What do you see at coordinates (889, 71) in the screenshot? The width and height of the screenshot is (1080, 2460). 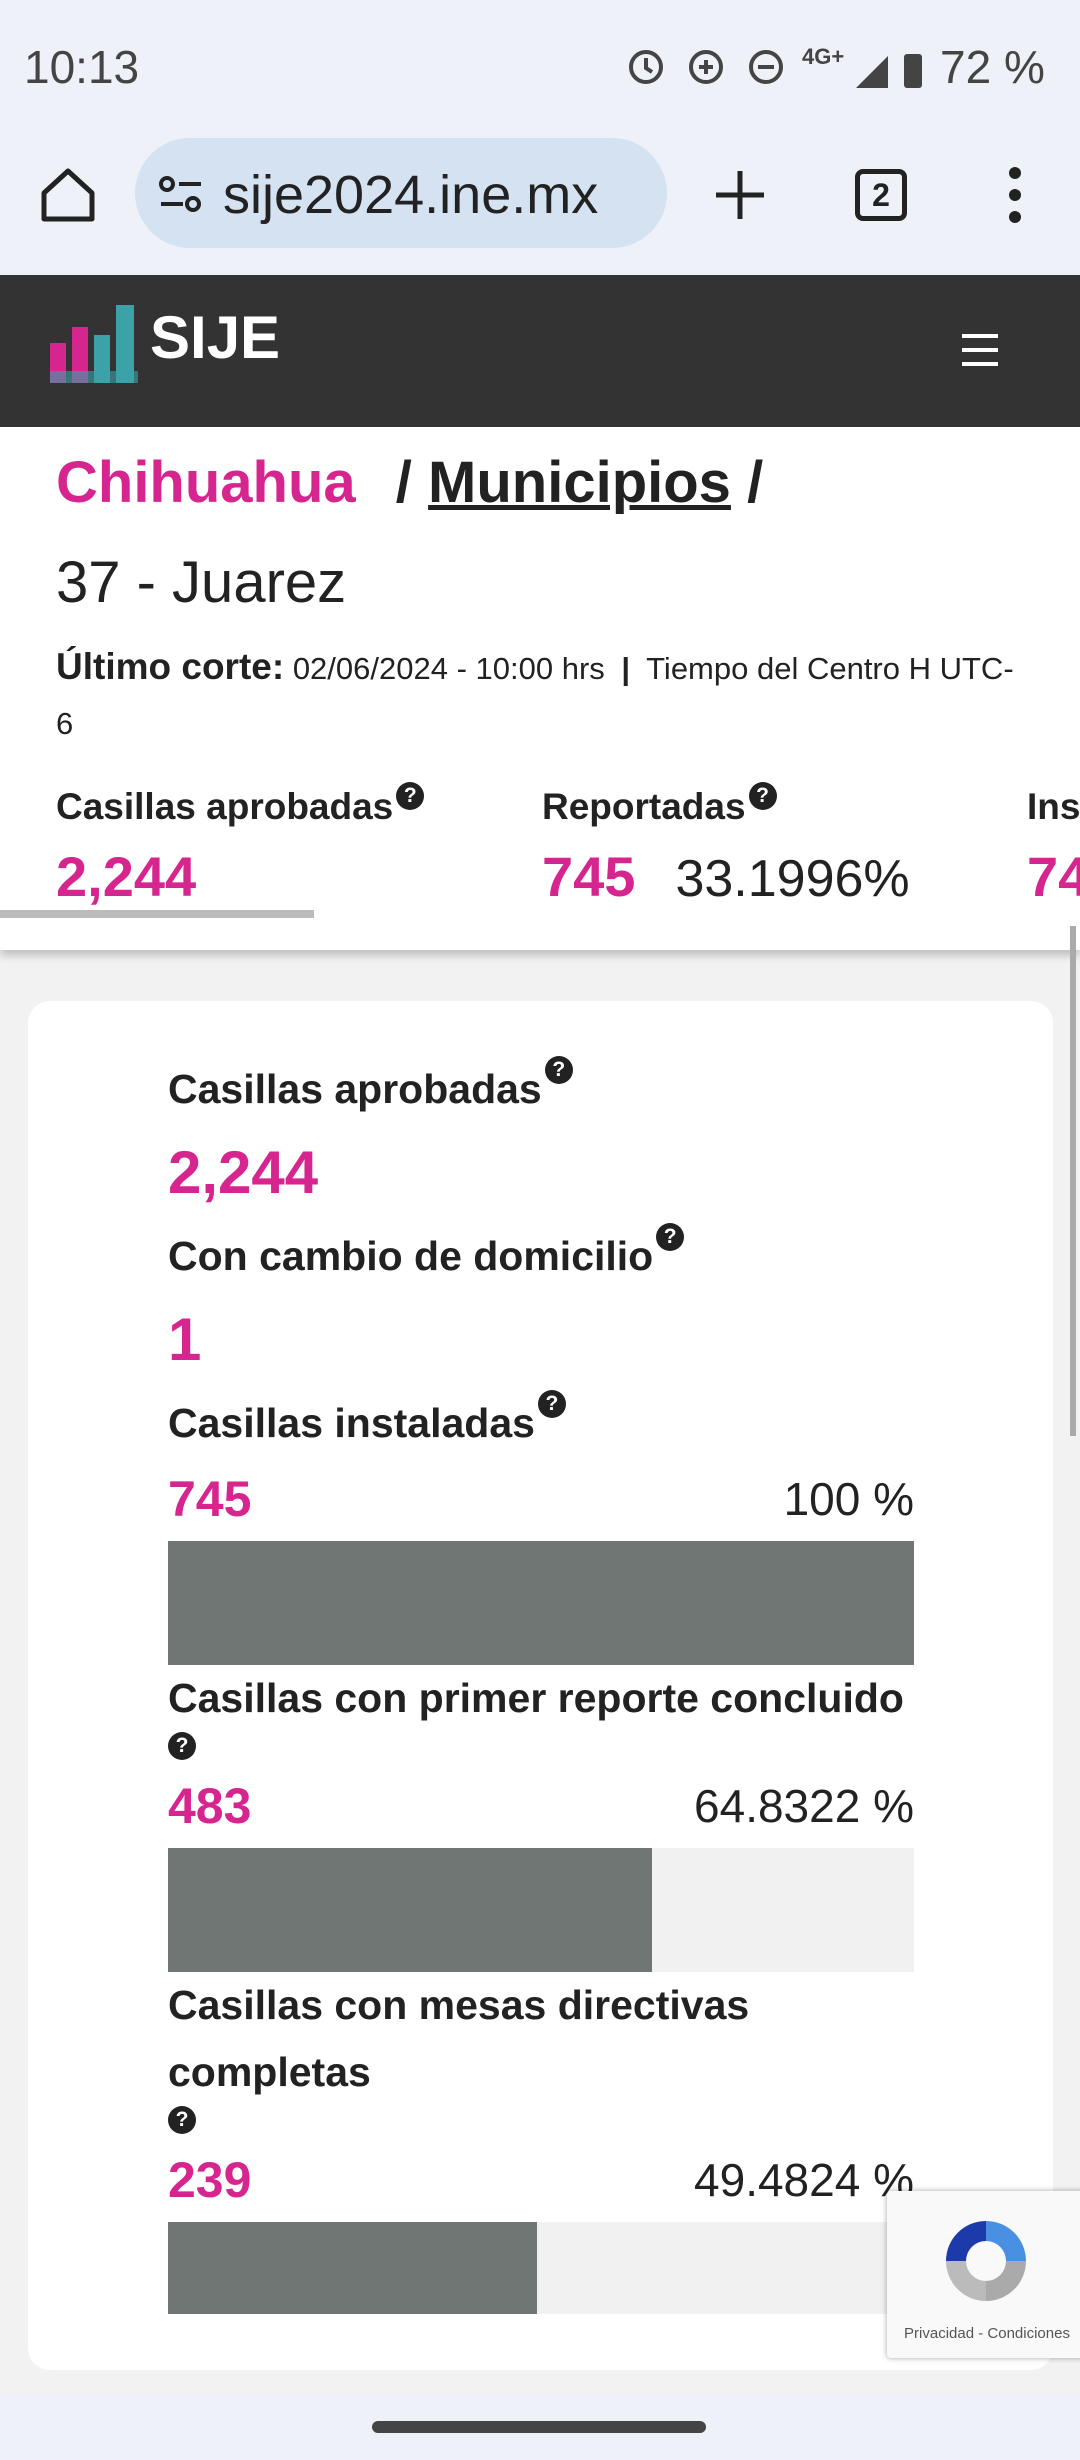 I see `signal-battery` at bounding box center [889, 71].